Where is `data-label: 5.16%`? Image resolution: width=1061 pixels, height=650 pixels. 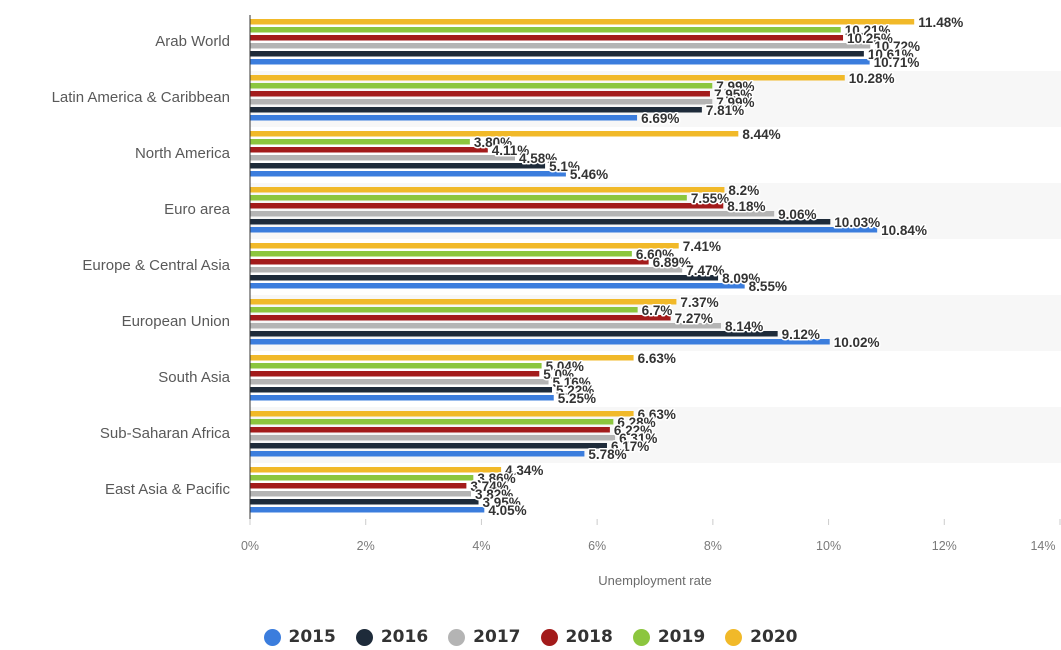 data-label: 5.16% is located at coordinates (572, 382).